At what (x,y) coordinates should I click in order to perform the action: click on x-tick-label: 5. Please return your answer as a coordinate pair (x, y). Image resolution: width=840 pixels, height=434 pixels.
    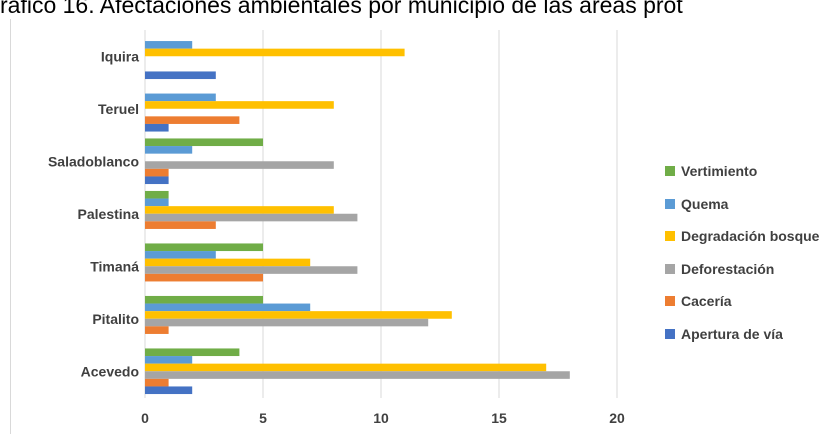
    Looking at the image, I should click on (263, 418).